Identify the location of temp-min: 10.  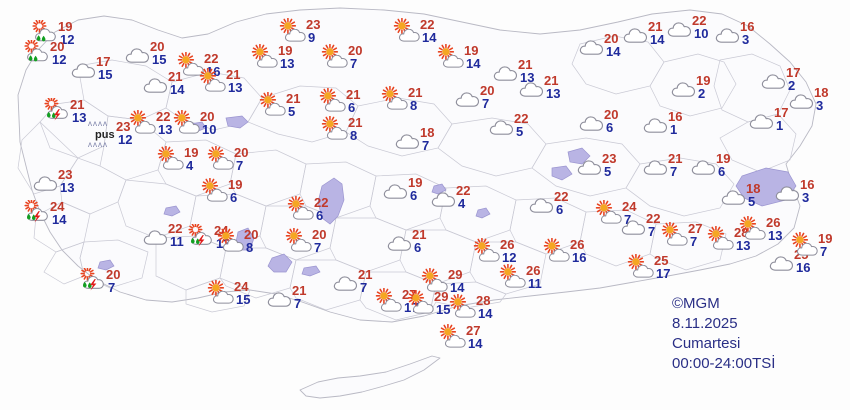
(209, 129).